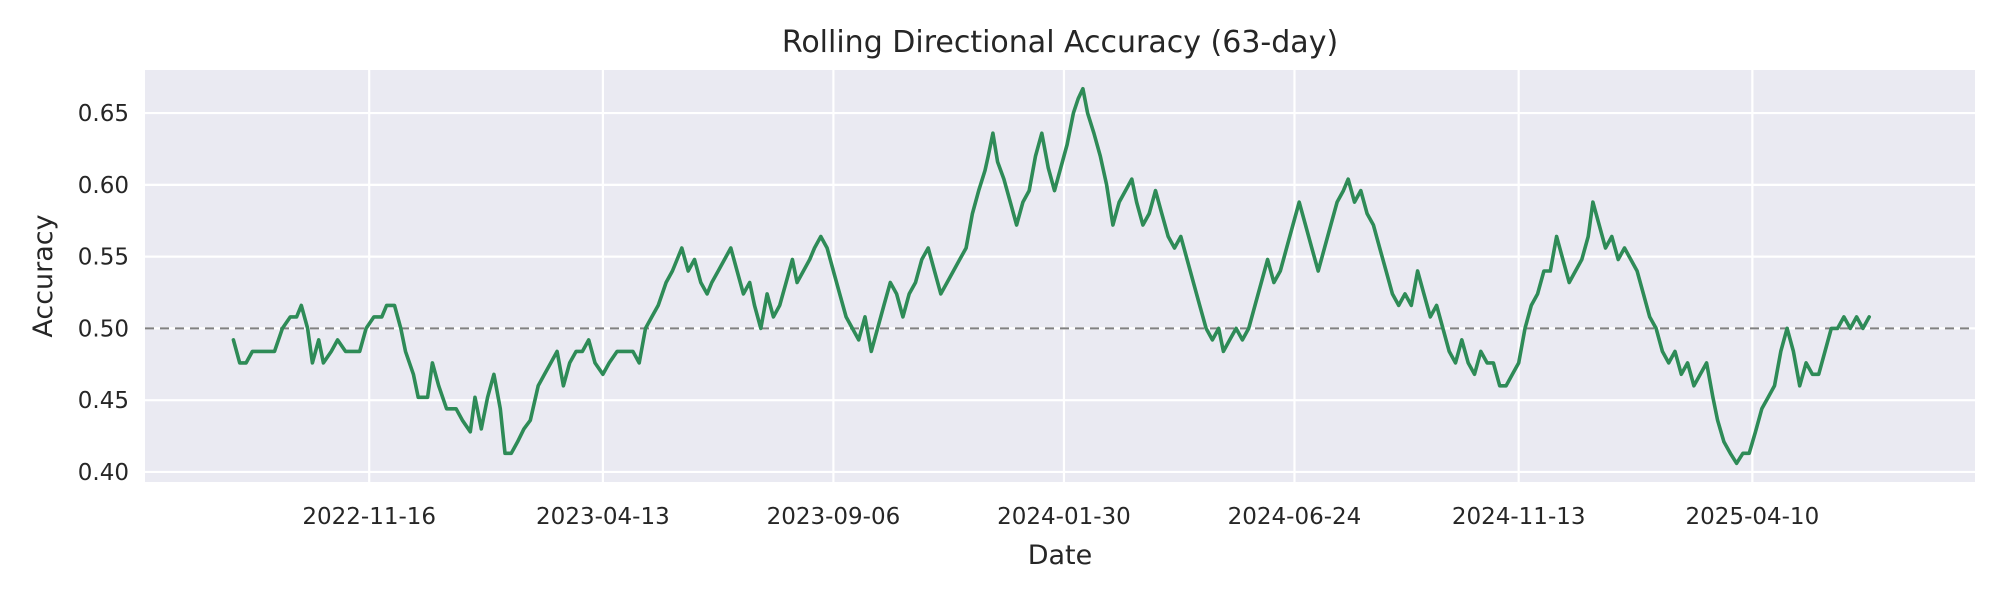 This screenshot has width=2000, height=600. What do you see at coordinates (369, 517) in the screenshot?
I see `x-tick-label: 2022-11-16` at bounding box center [369, 517].